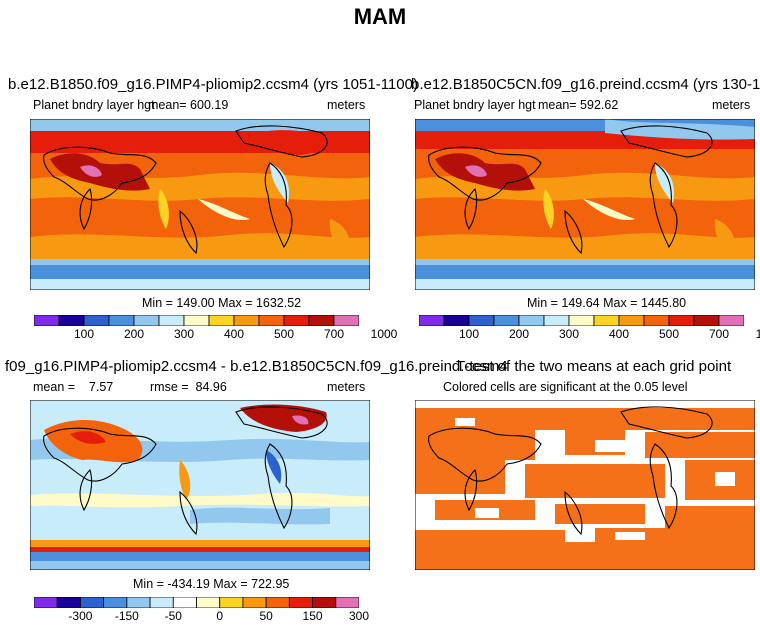 This screenshot has height=625, width=760. I want to click on colorbar-bottom-left, so click(196, 602).